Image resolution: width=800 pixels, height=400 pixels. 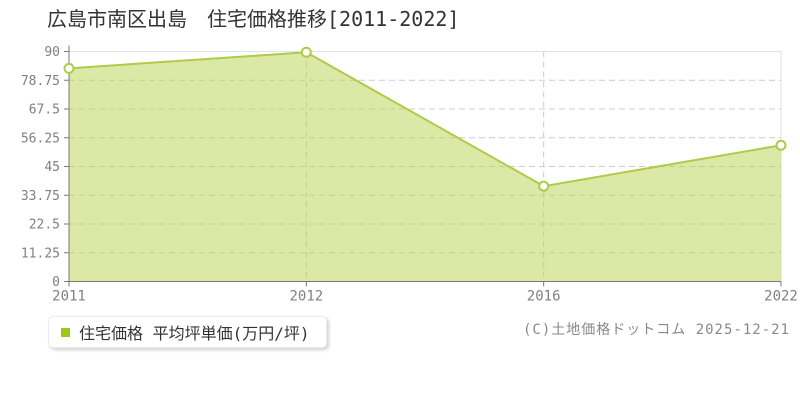 What do you see at coordinates (44, 110) in the screenshot?
I see `y-tick-label: 67.5` at bounding box center [44, 110].